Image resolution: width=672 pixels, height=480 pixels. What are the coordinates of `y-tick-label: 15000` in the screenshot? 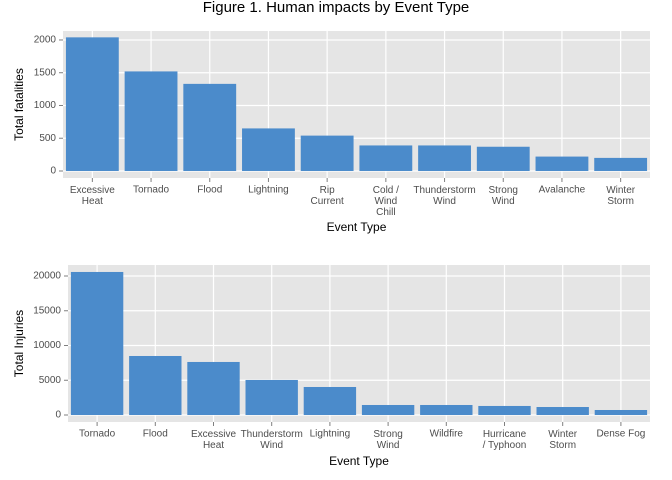 It's located at (47, 310).